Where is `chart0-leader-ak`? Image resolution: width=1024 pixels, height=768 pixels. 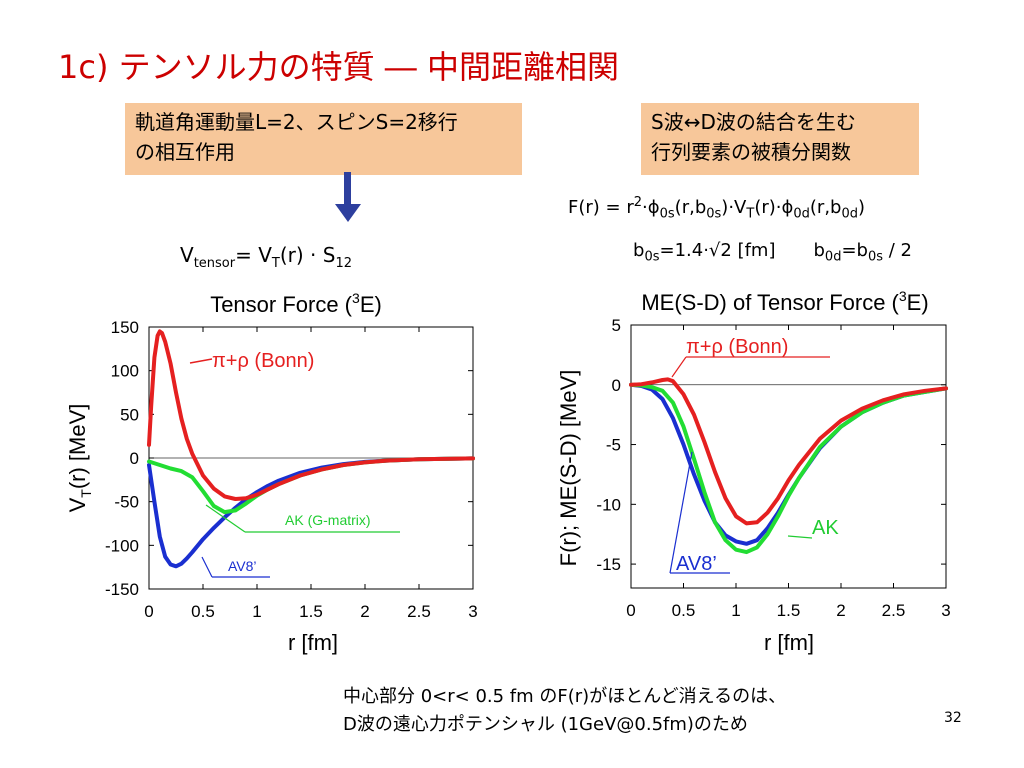 chart0-leader-ak is located at coordinates (225, 518).